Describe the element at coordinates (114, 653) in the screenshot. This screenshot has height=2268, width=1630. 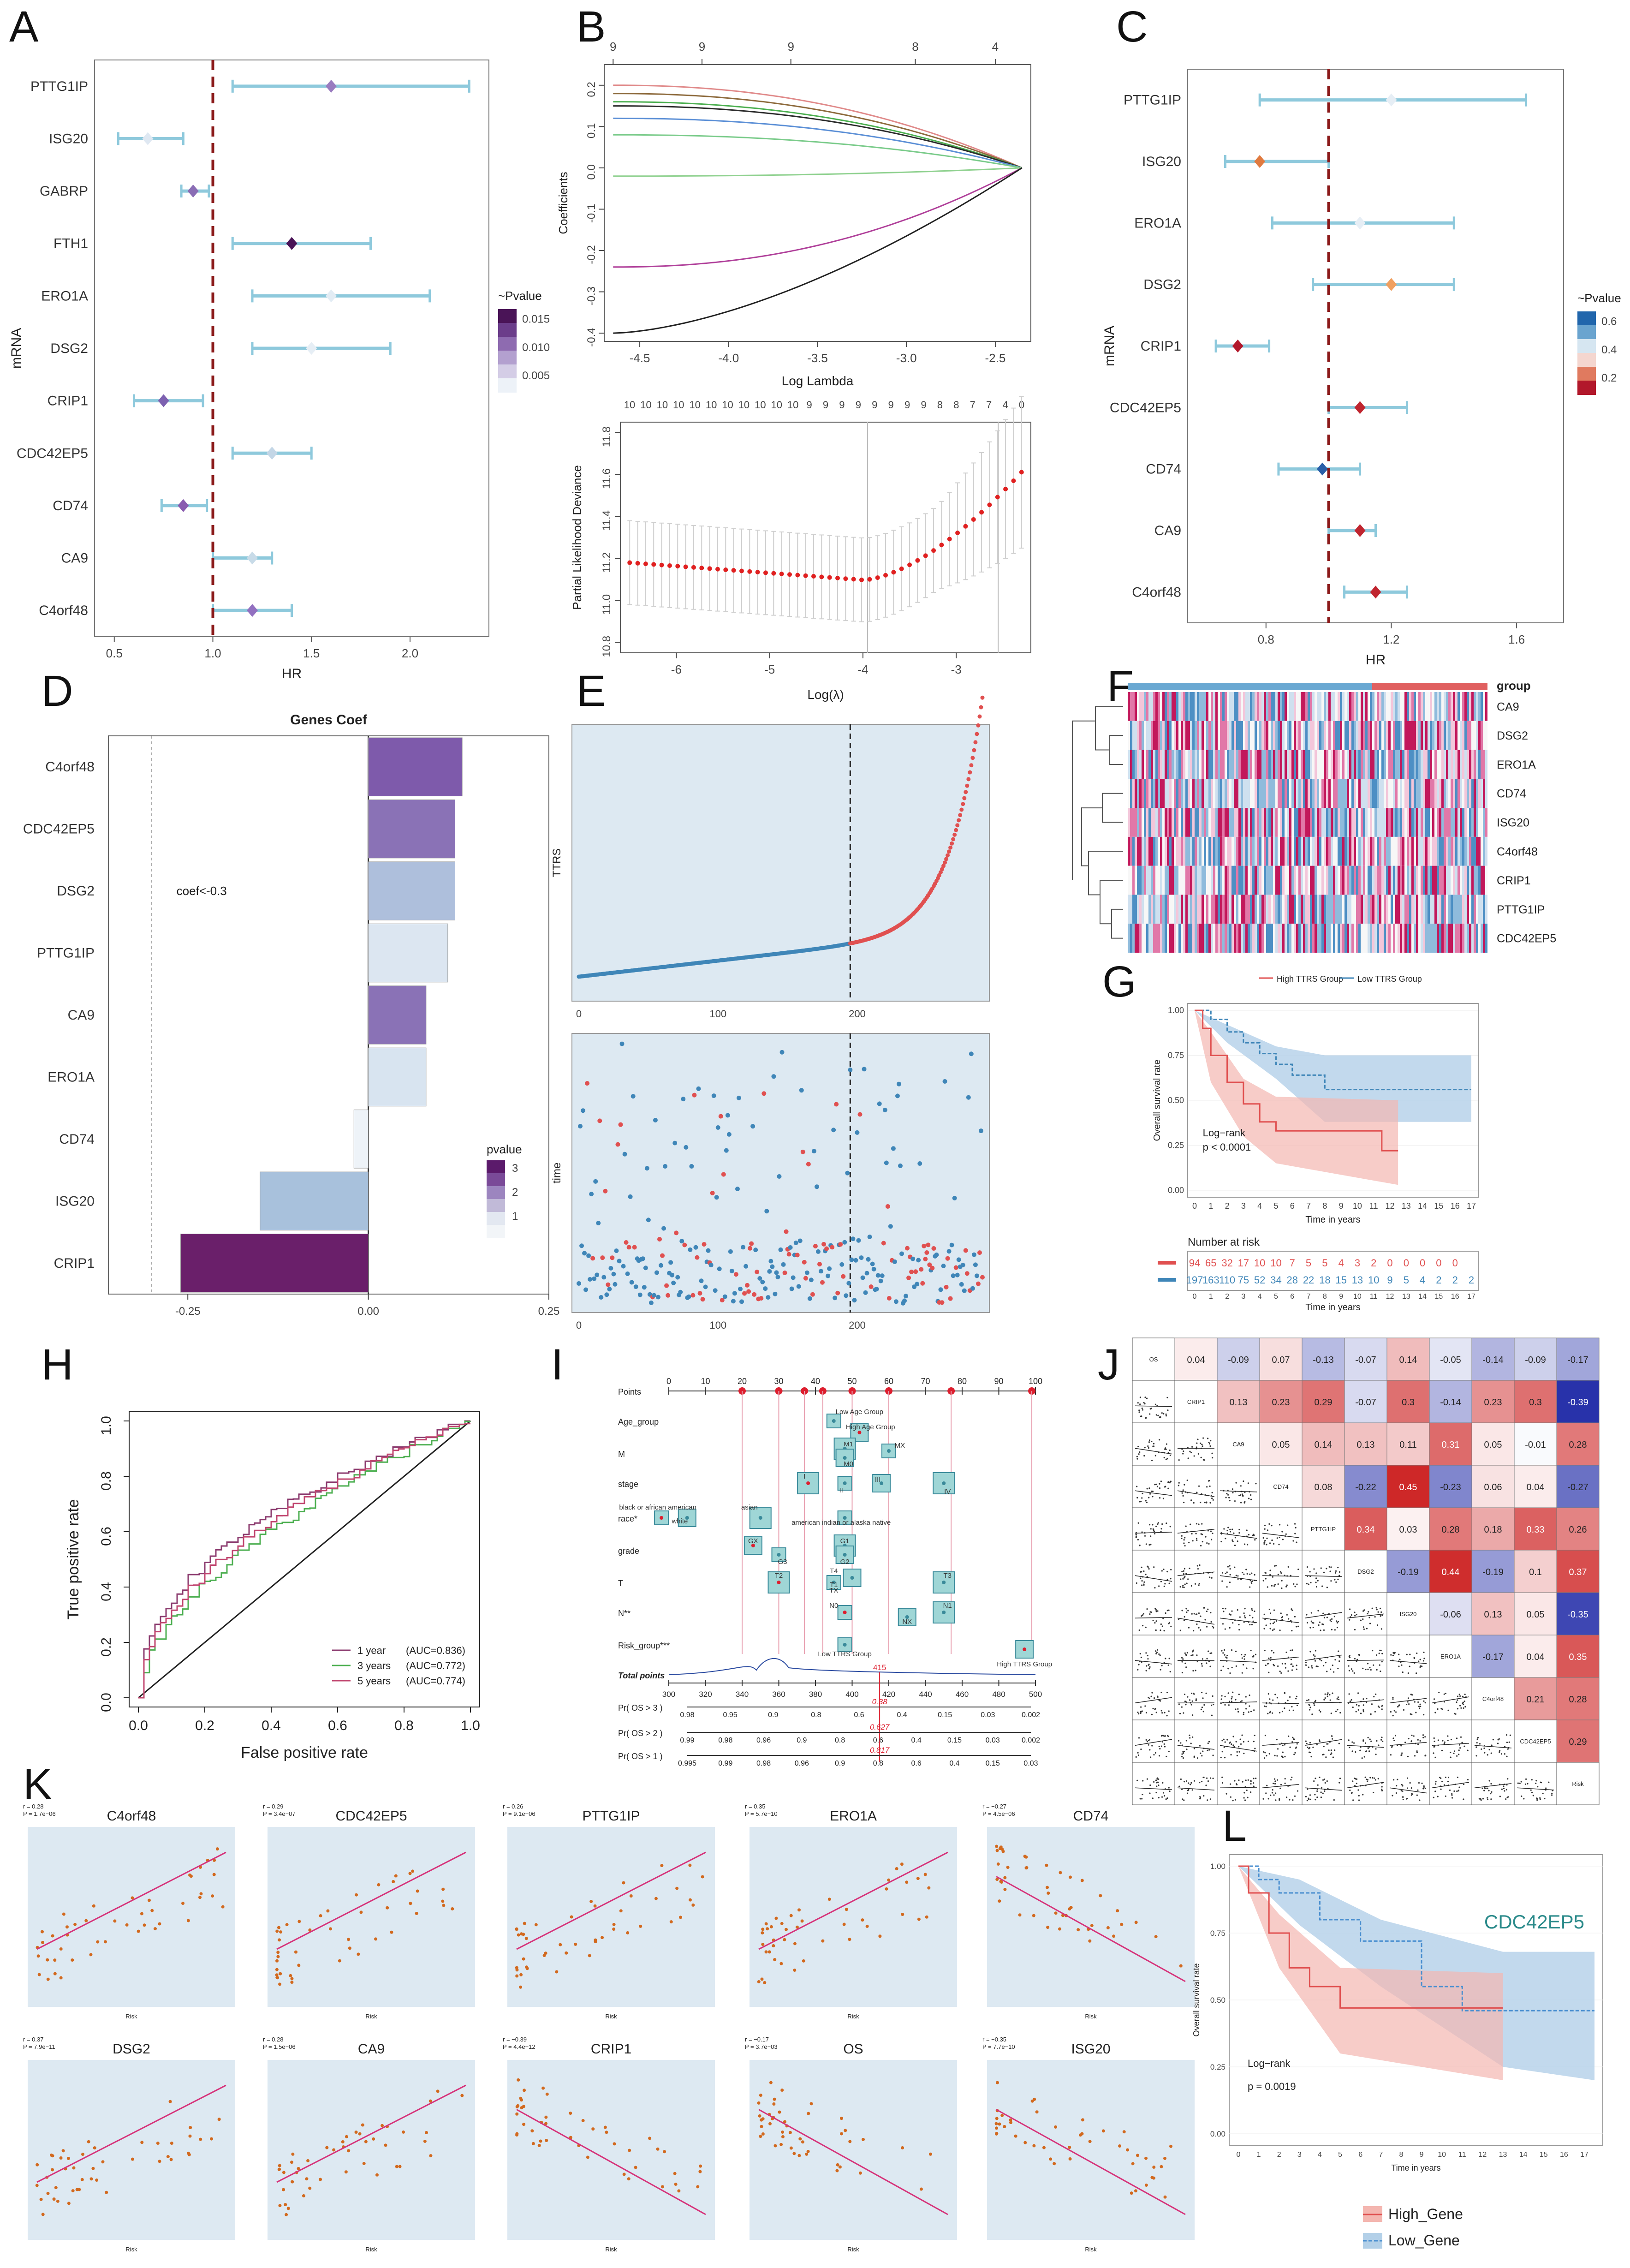
I see `x-tick-label: 0.5` at that location.